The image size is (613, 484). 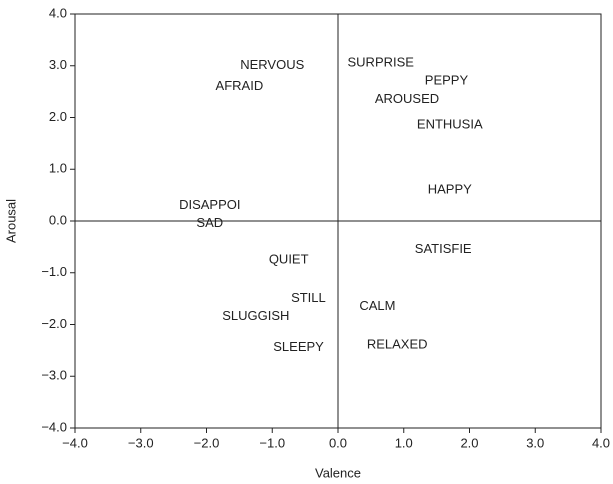 What do you see at coordinates (338, 442) in the screenshot?
I see `x-tick-label: 0.0` at bounding box center [338, 442].